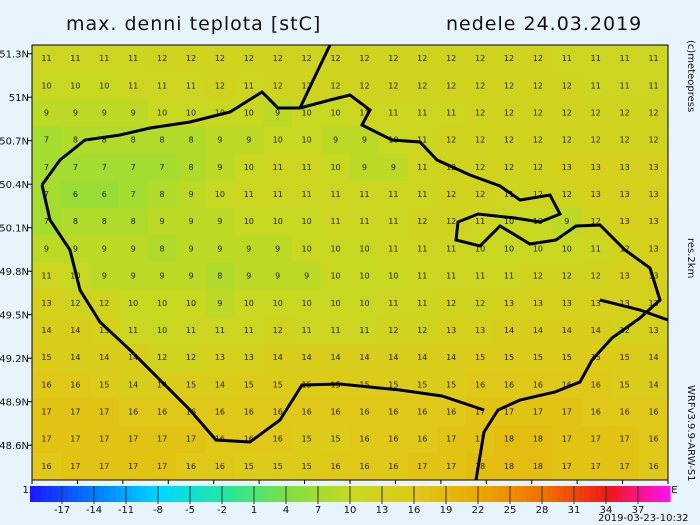 The image size is (700, 525). Describe the element at coordinates (193, 24) in the screenshot. I see `map-title: max. denni teplota [stC]` at that location.